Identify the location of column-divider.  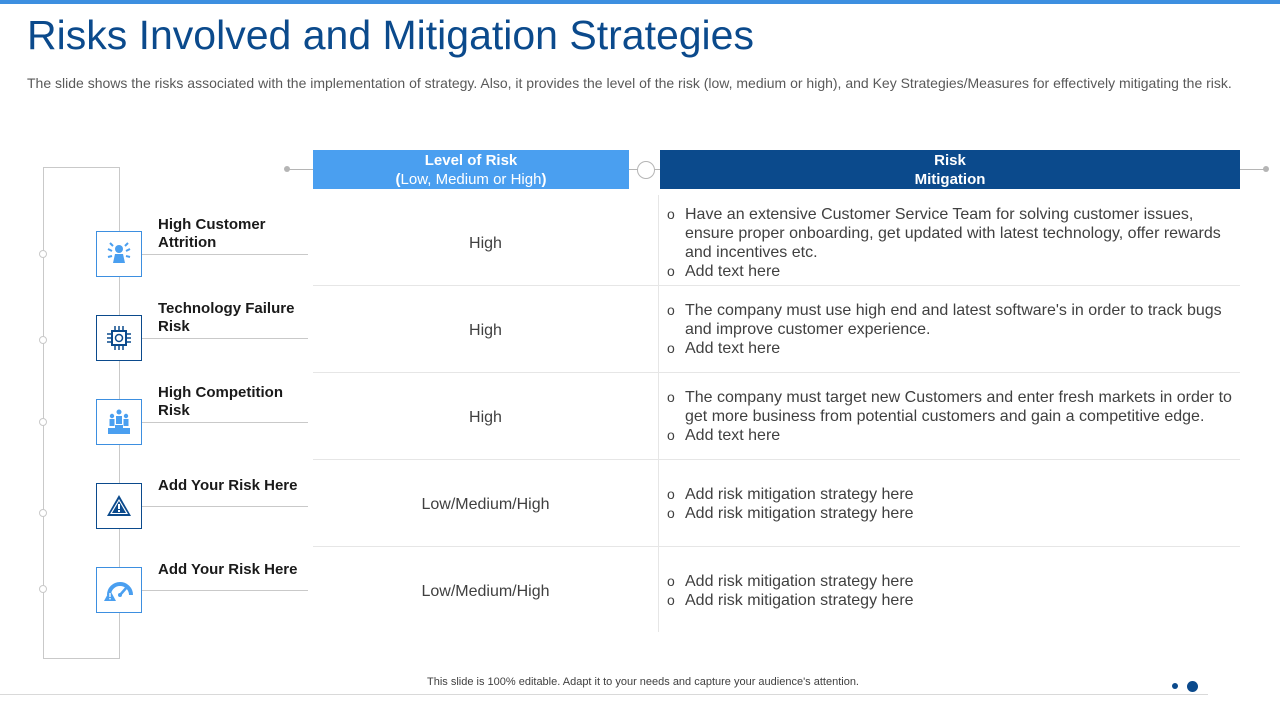
(658, 413).